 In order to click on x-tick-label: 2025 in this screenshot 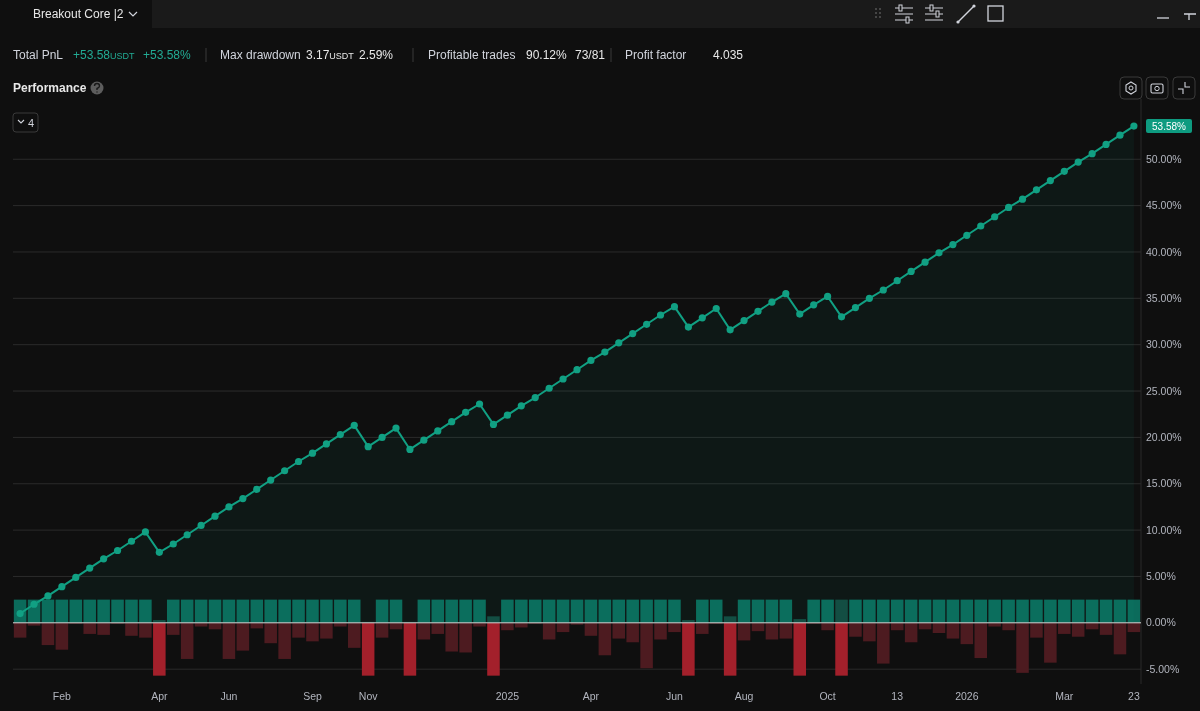, I will do `click(507, 696)`.